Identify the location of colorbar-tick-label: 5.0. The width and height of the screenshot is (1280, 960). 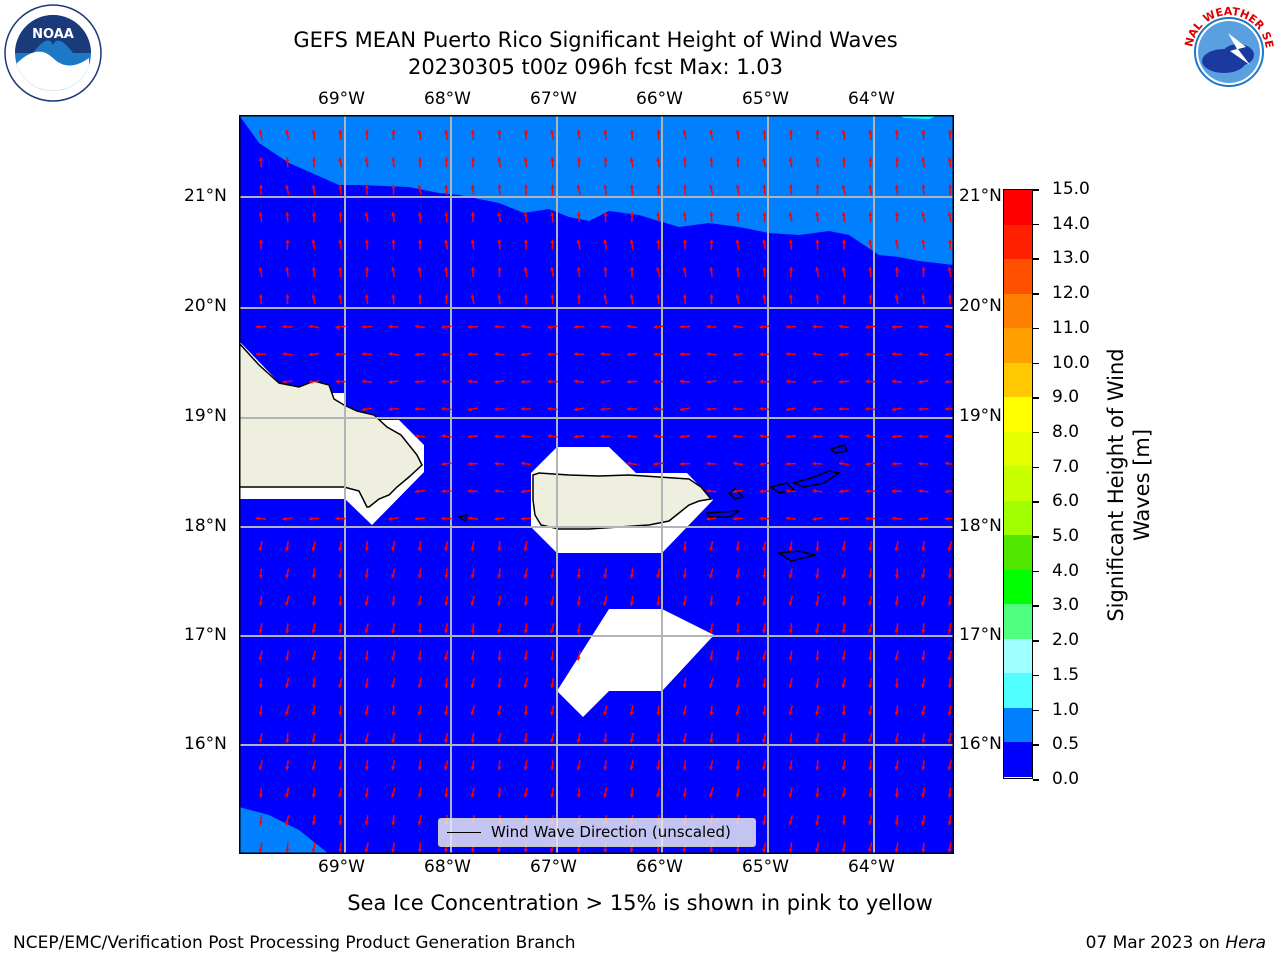
(1066, 536).